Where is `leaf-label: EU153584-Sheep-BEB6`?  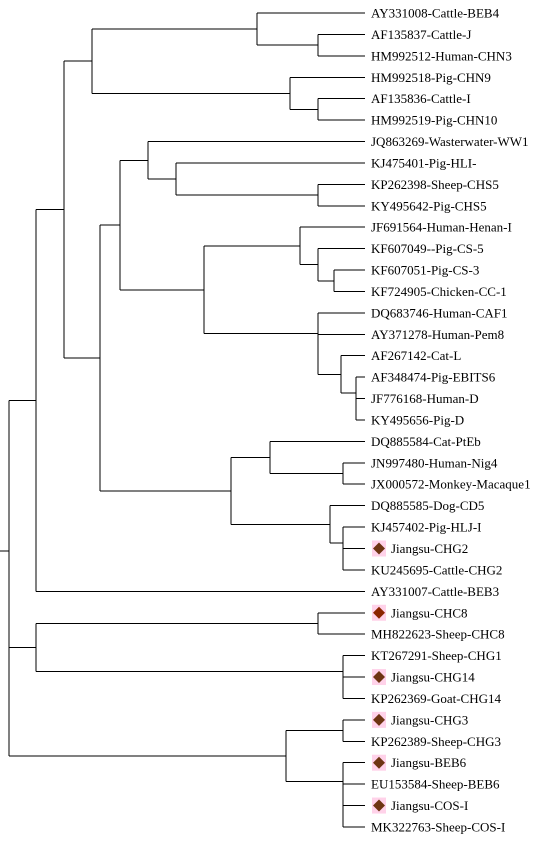 leaf-label: EU153584-Sheep-BEB6 is located at coordinates (435, 784).